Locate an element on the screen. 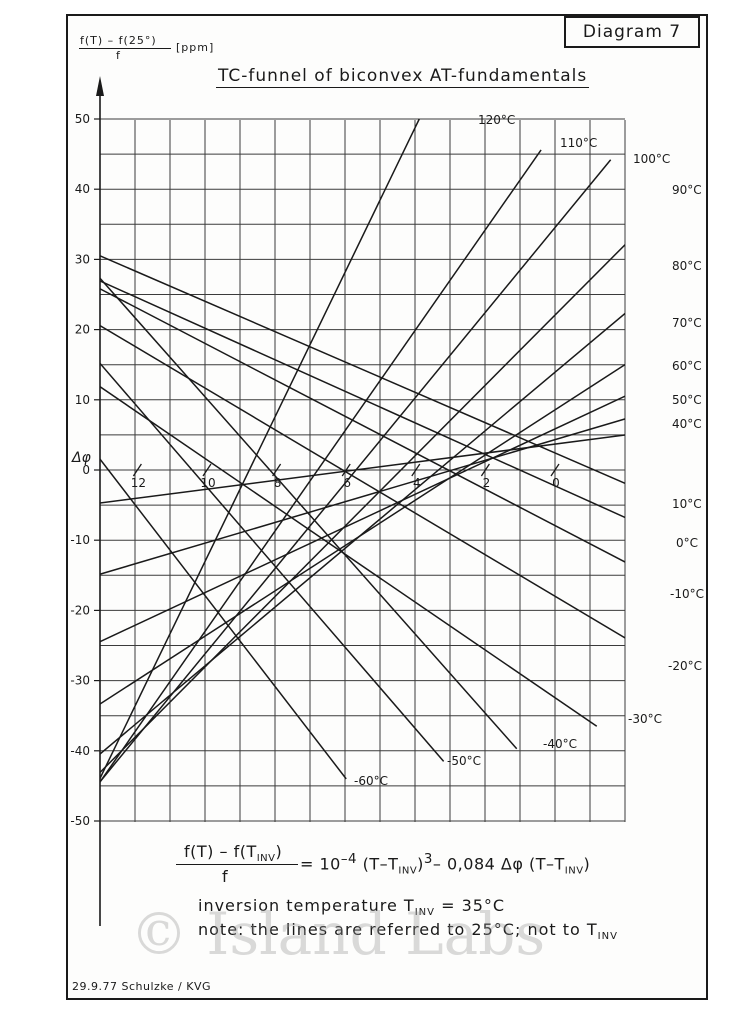  y-tick-label: 50 is located at coordinates (82, 119).